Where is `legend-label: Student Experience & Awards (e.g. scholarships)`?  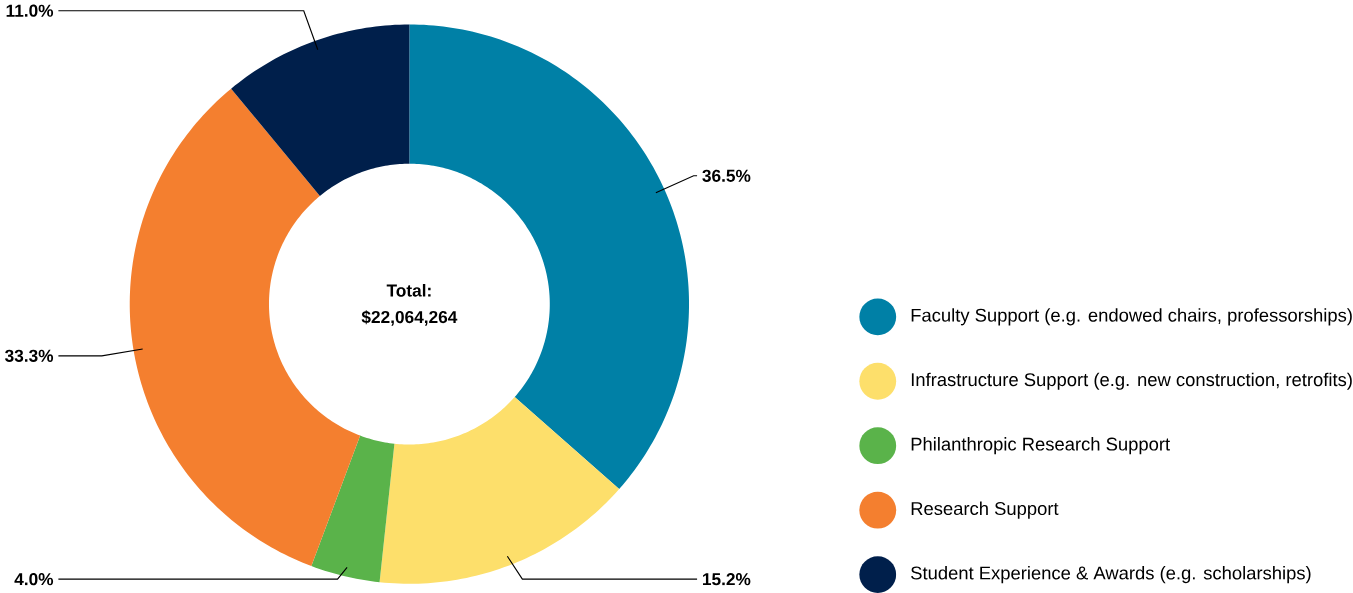
legend-label: Student Experience & Awards (e.g. scholarships) is located at coordinates (1111, 574).